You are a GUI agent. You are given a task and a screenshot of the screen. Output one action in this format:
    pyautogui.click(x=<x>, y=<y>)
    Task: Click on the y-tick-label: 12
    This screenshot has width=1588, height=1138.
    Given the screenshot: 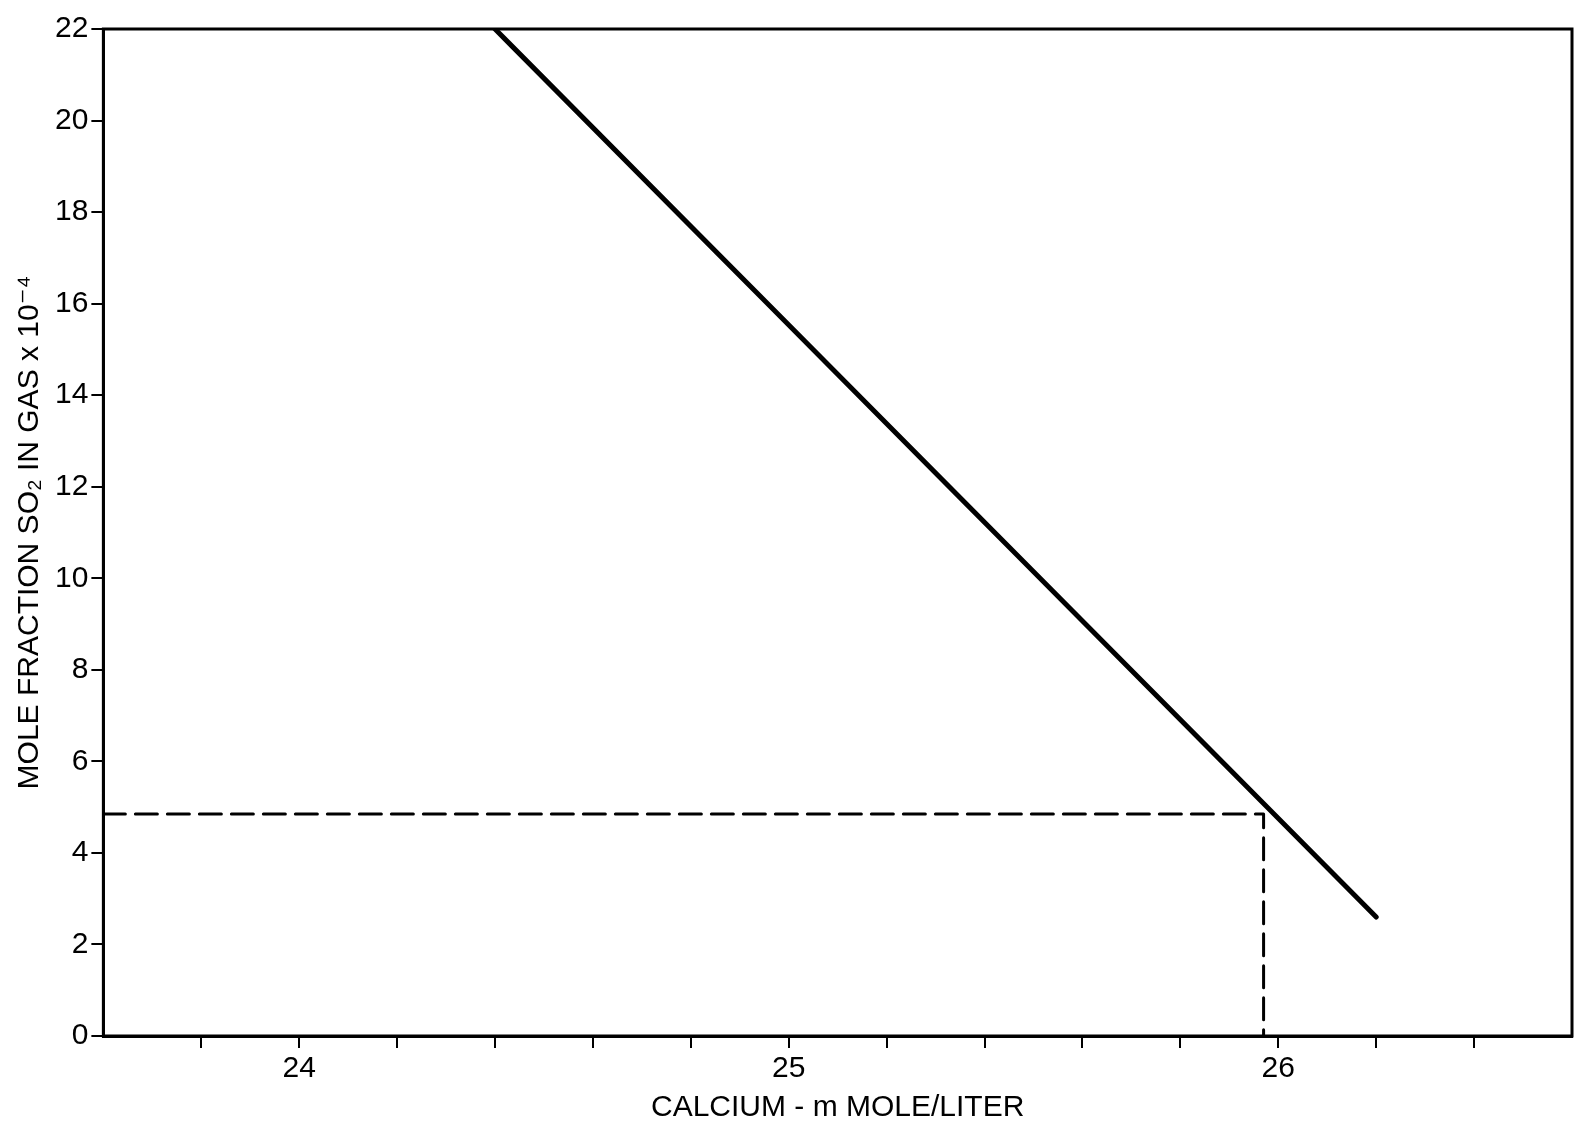 What is the action you would take?
    pyautogui.click(x=71, y=484)
    